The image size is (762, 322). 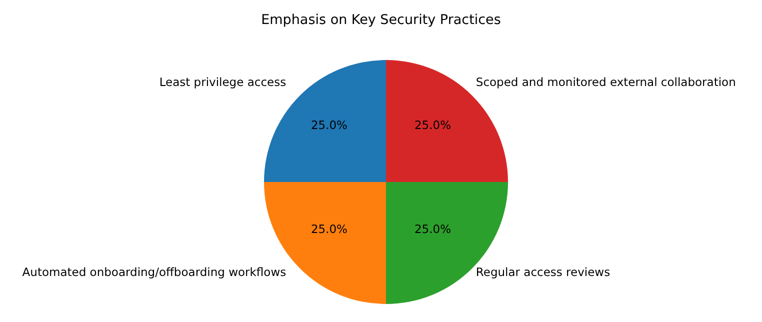 I want to click on slice-label: Regular access reviews, so click(x=543, y=271).